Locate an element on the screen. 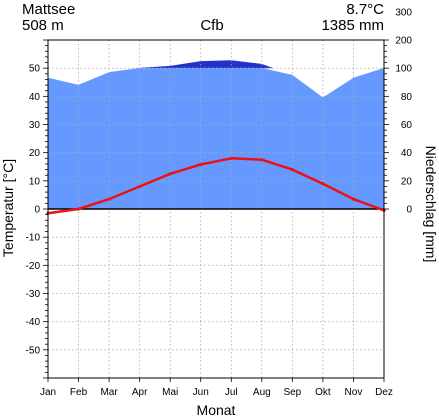 The height and width of the screenshot is (418, 439). precipitation-tick-label: 60 is located at coordinates (407, 125).